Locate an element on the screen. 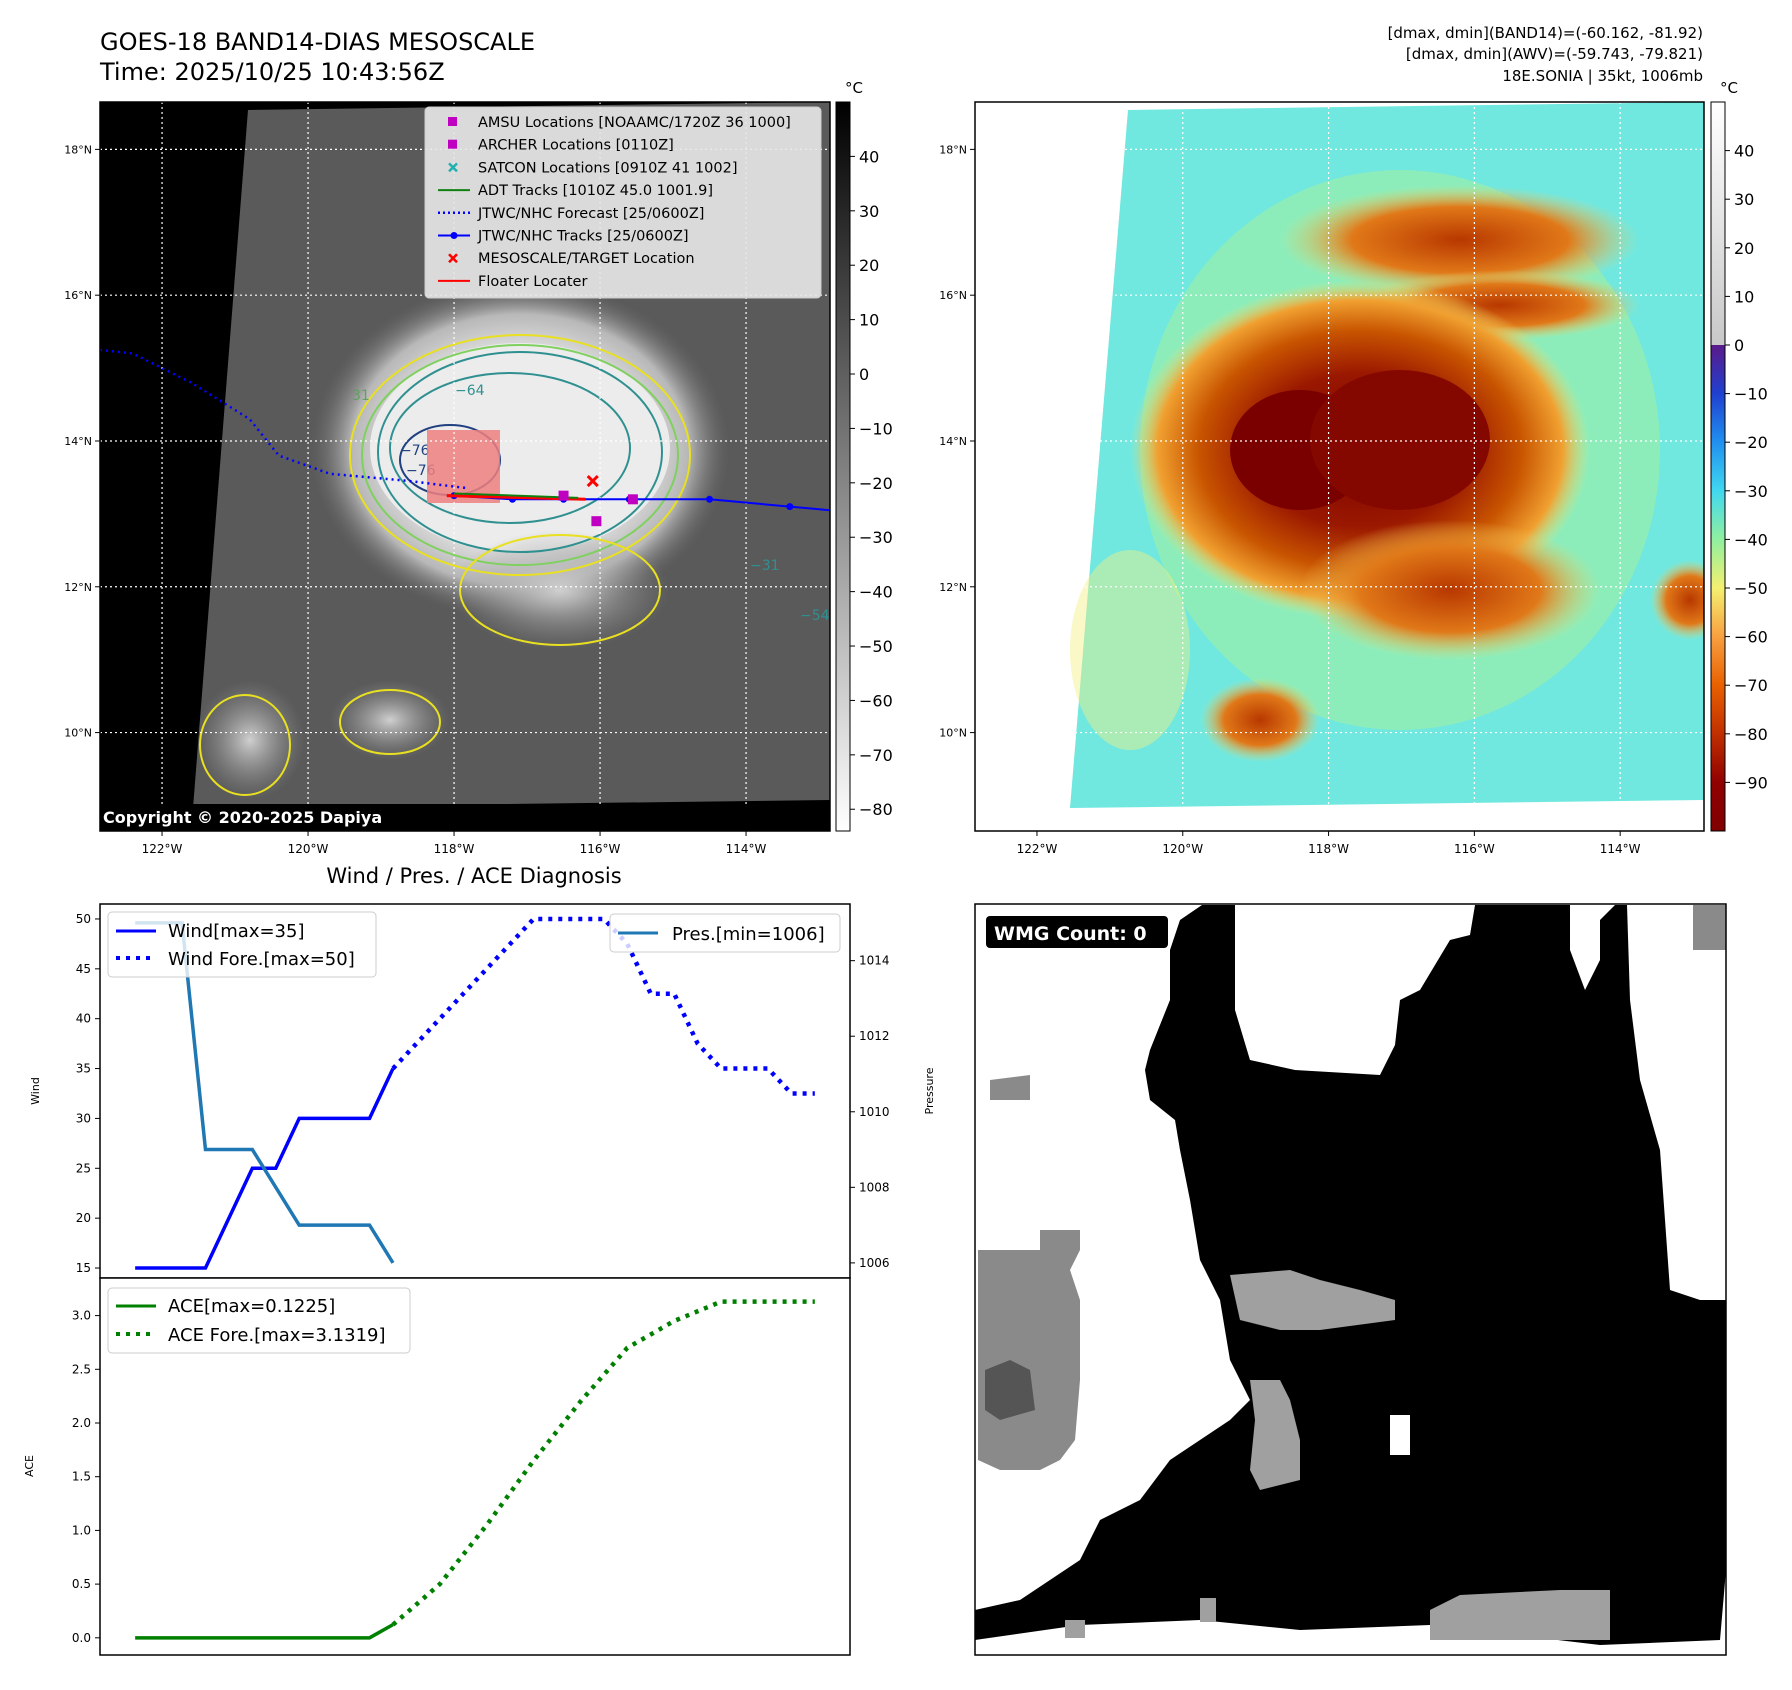 This screenshot has width=1792, height=1690. awv-map-lon-labels: 122°W 120°W 118°W 116°W 114°W is located at coordinates (1329, 843).